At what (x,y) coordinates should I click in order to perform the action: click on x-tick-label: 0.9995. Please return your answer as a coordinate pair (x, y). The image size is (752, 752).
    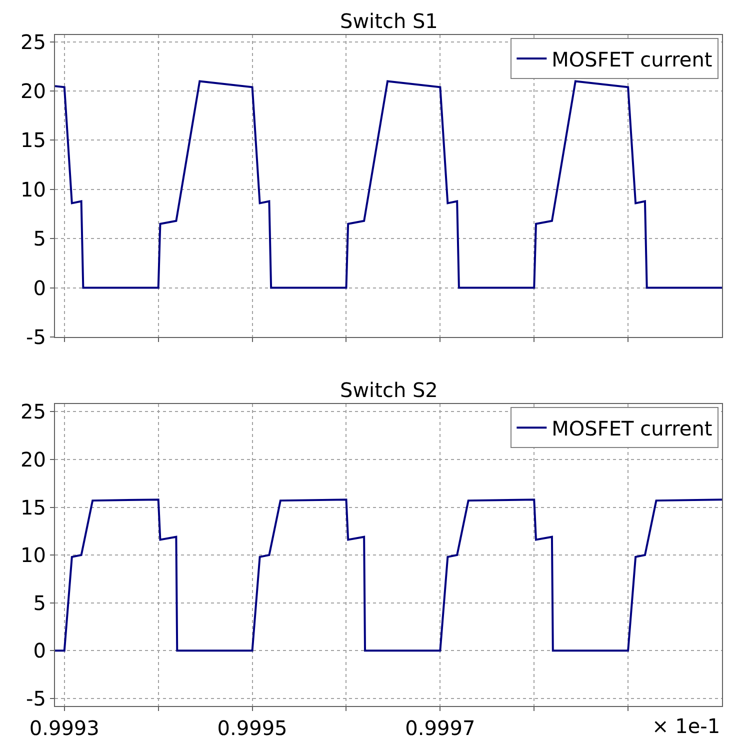
    Looking at the image, I should click on (252, 728).